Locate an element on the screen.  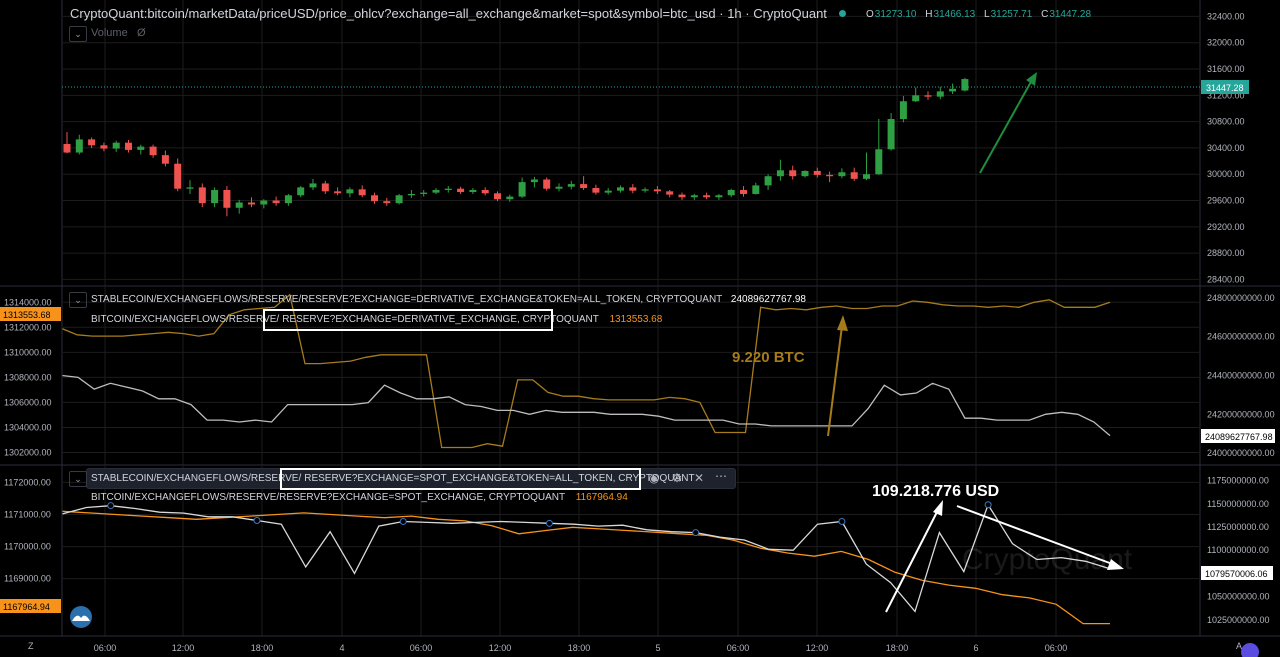
left-y-tick-label: 1314000.00 is located at coordinates (28, 302).